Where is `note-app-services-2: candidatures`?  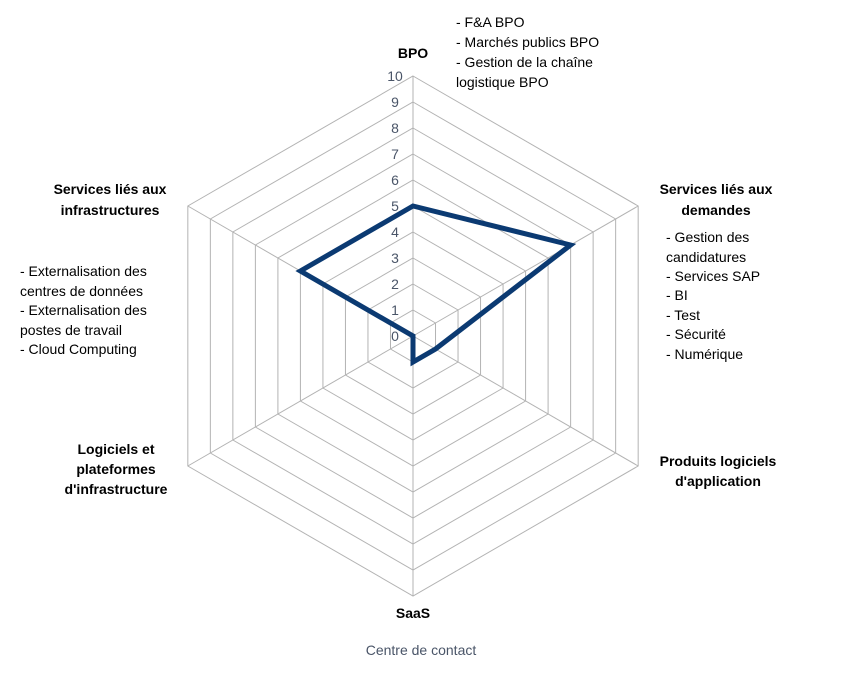 note-app-services-2: candidatures is located at coordinates (706, 257).